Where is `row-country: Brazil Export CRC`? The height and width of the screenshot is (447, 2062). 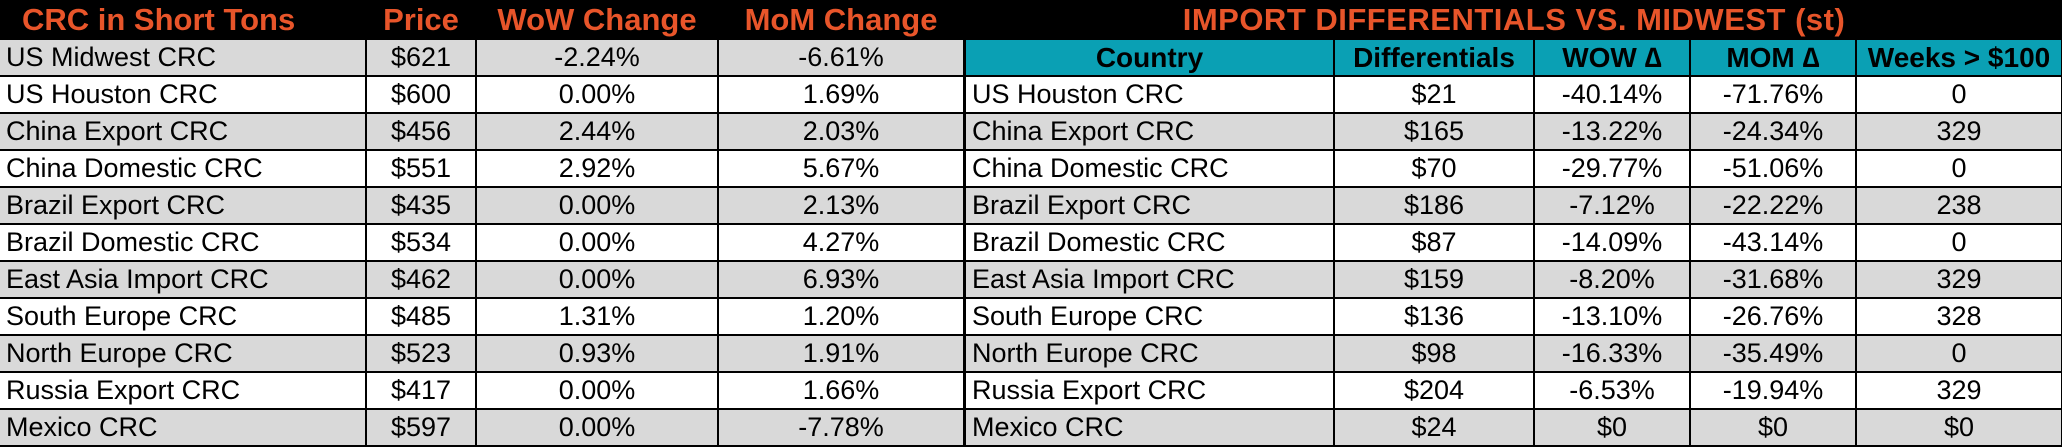 row-country: Brazil Export CRC is located at coordinates (1150, 206).